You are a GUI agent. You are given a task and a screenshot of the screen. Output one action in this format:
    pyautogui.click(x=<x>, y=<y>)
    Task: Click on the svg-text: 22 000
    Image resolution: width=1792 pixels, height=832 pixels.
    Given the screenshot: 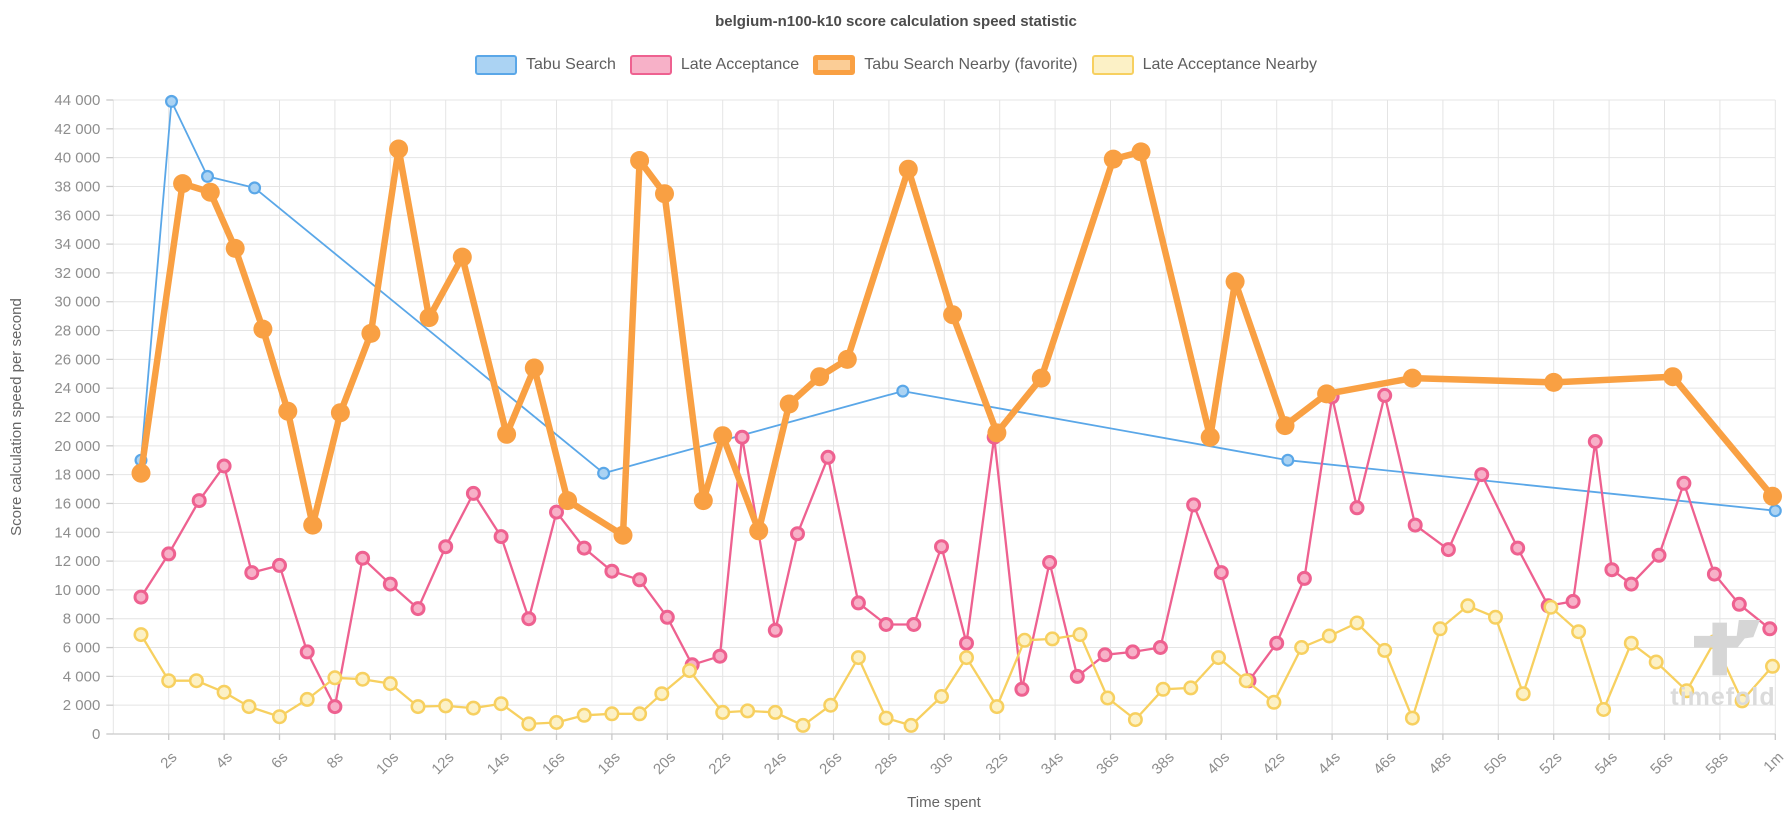 What is the action you would take?
    pyautogui.click(x=77, y=417)
    